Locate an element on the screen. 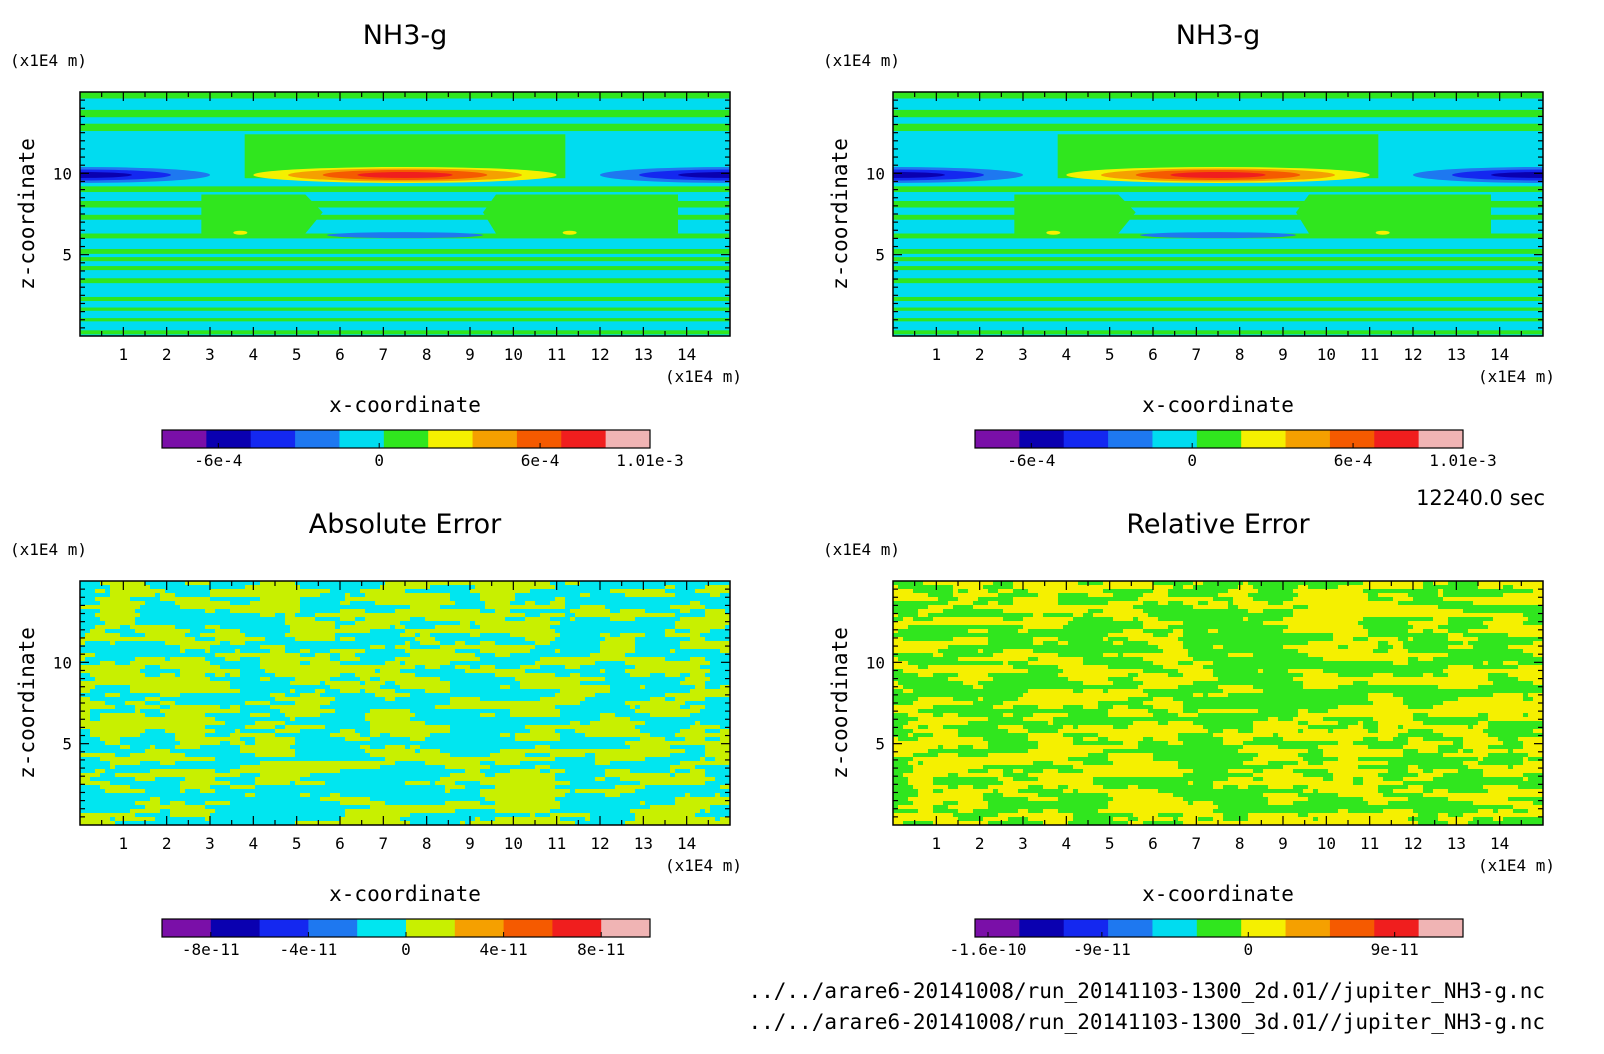  x-tick-label: 2 is located at coordinates (980, 354).